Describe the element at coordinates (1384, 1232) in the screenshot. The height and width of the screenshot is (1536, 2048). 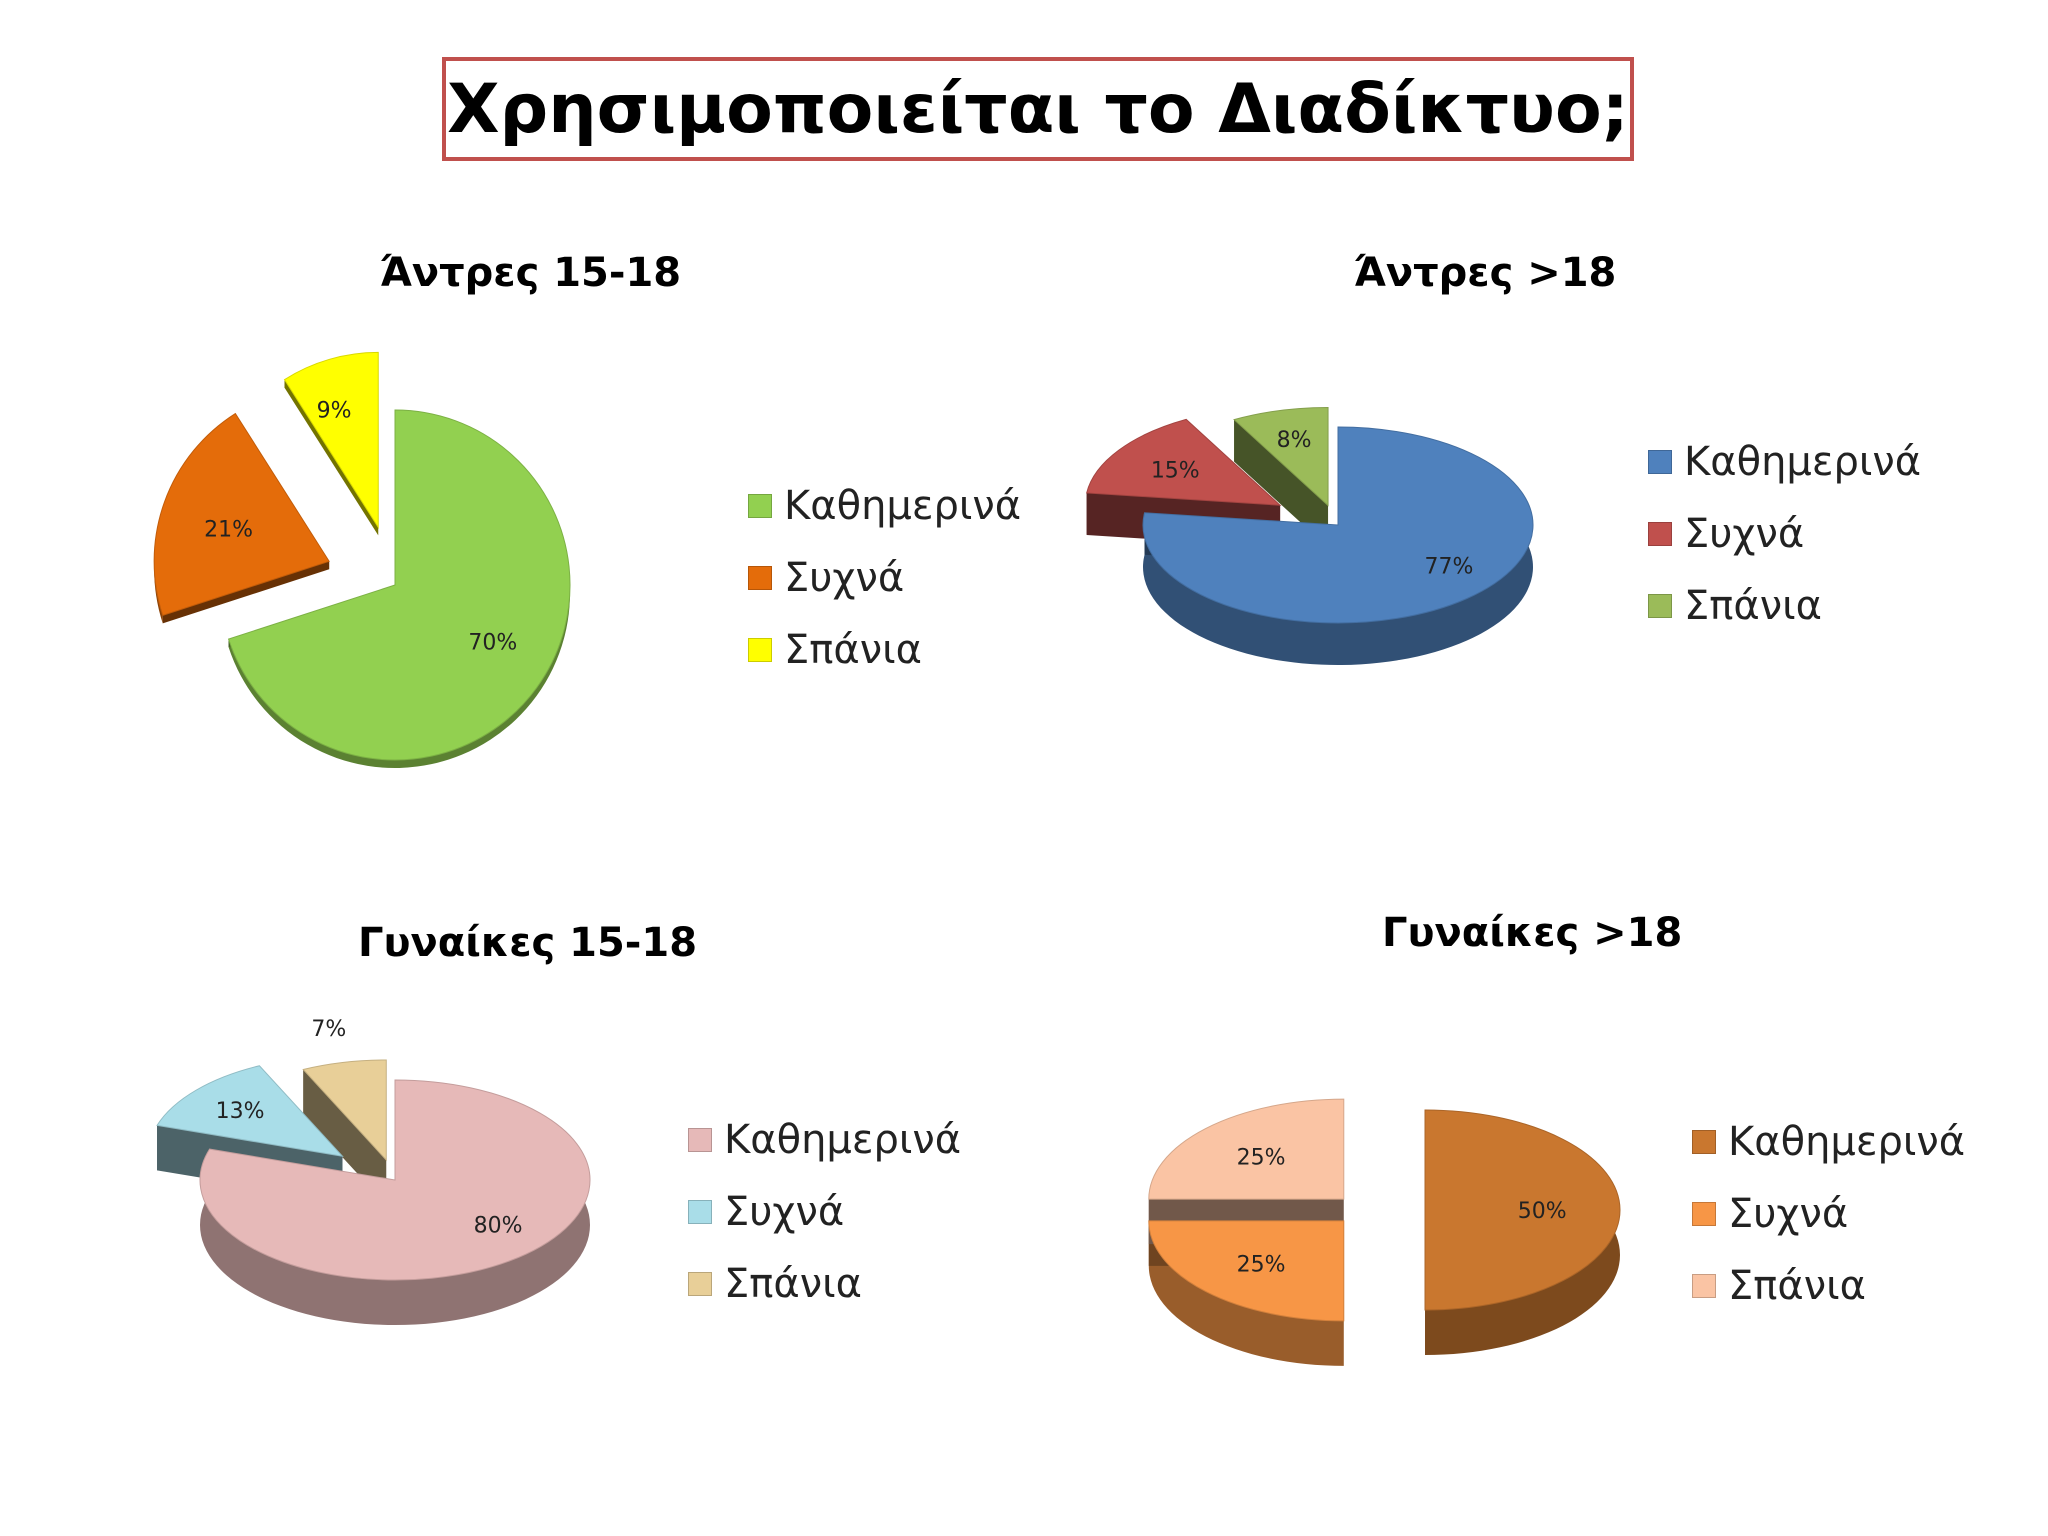
I see `pie-chart-women-over-18: 50% 25% 25%` at that location.